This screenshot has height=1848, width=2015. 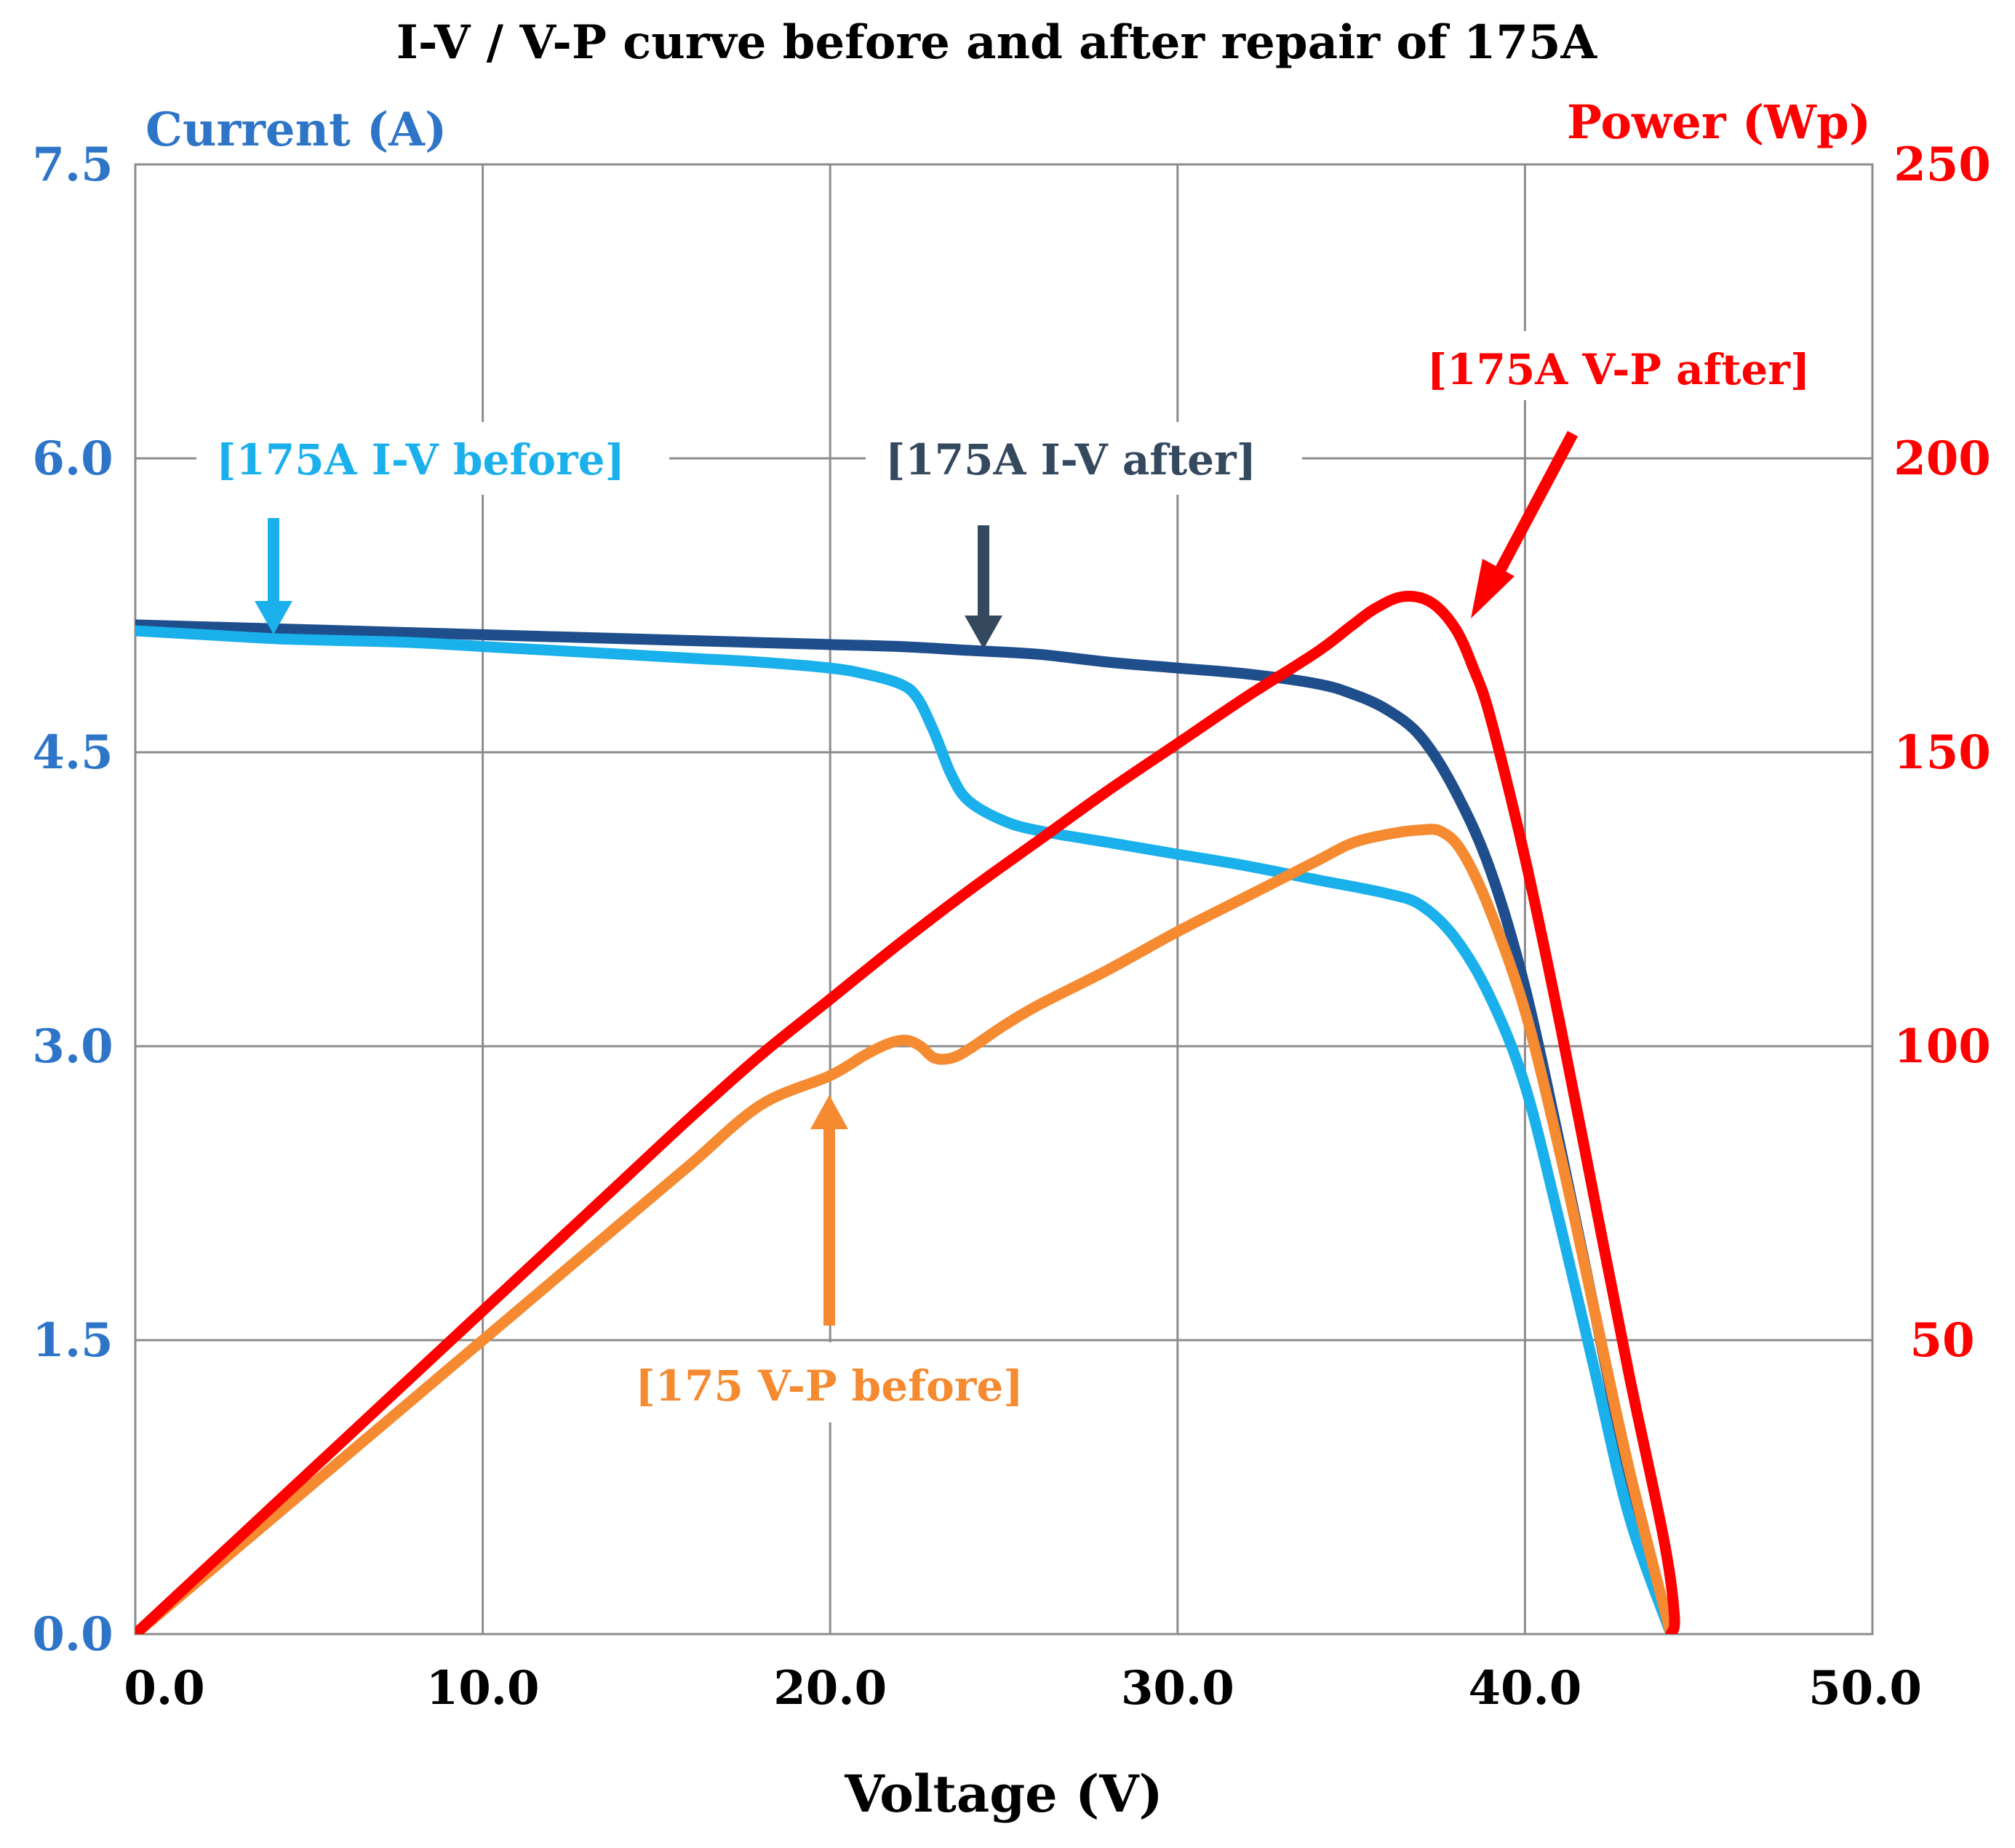 I want to click on x-tick-label: 50.0, so click(x=1865, y=1688).